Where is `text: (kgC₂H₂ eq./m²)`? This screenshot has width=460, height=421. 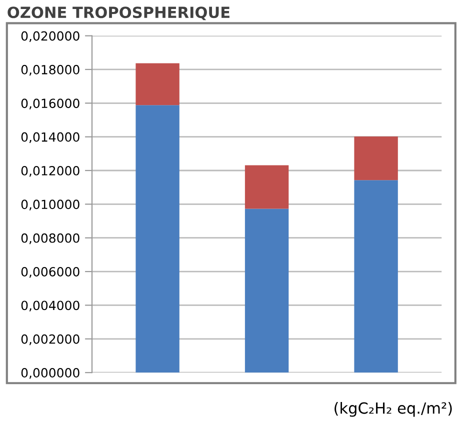
text: (kgC₂H₂ eq./m²) is located at coordinates (393, 409).